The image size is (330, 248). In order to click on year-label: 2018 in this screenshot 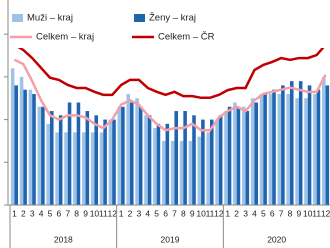, I will do `click(63, 239)`.